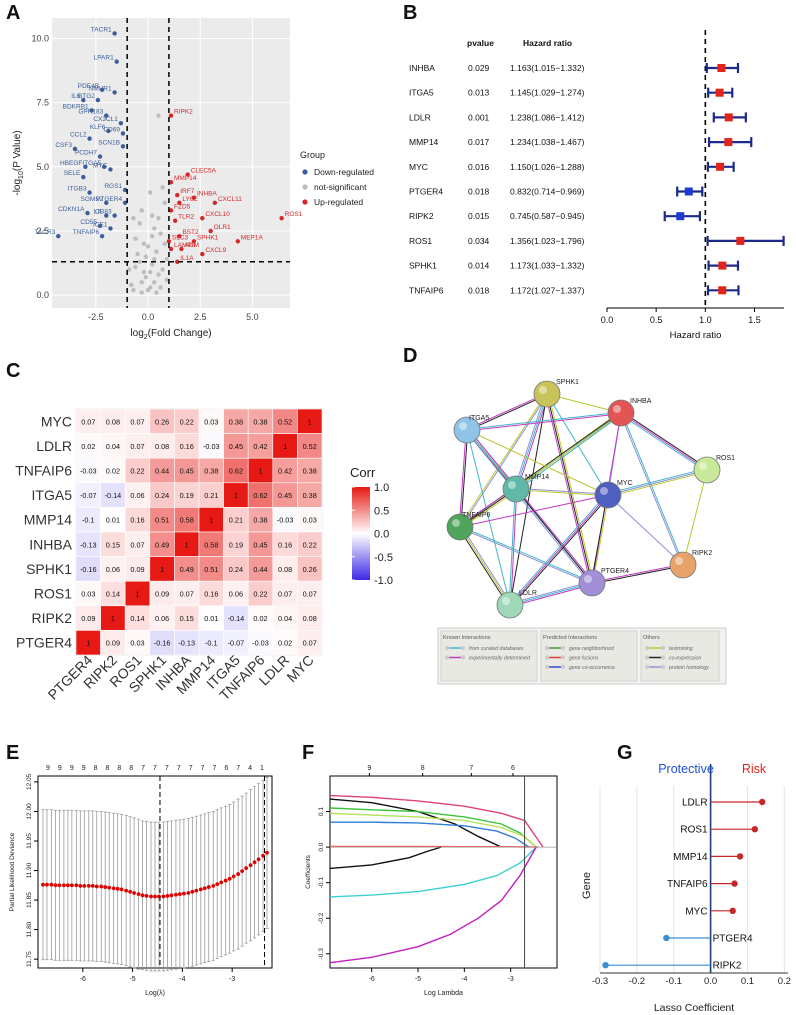 This screenshot has width=796, height=1015. I want to click on y-tick-label: 0.0, so click(321, 846).